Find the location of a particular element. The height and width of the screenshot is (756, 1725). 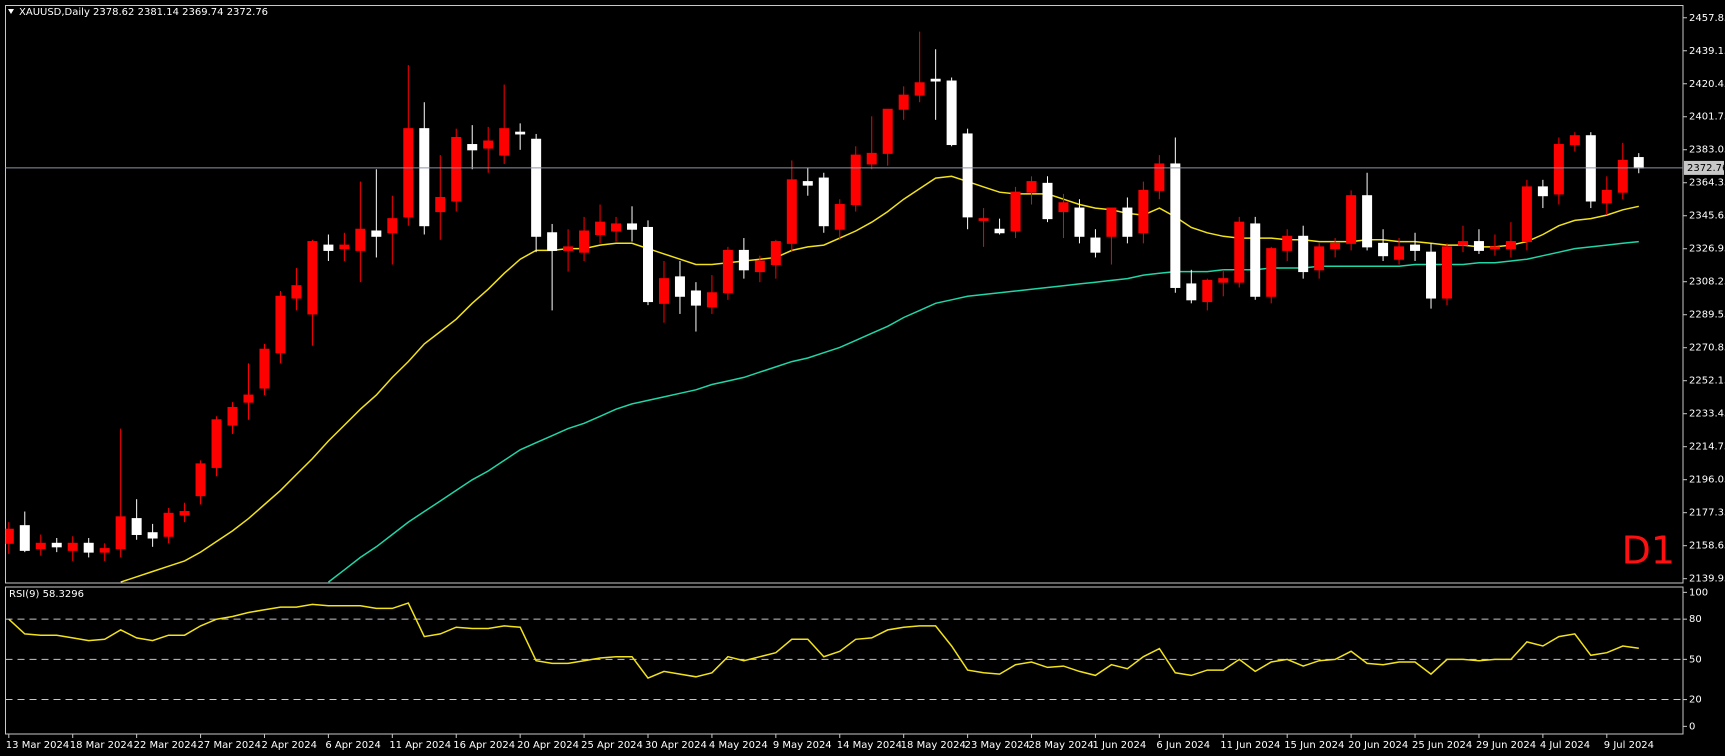

rsi-line is located at coordinates (823, 641).